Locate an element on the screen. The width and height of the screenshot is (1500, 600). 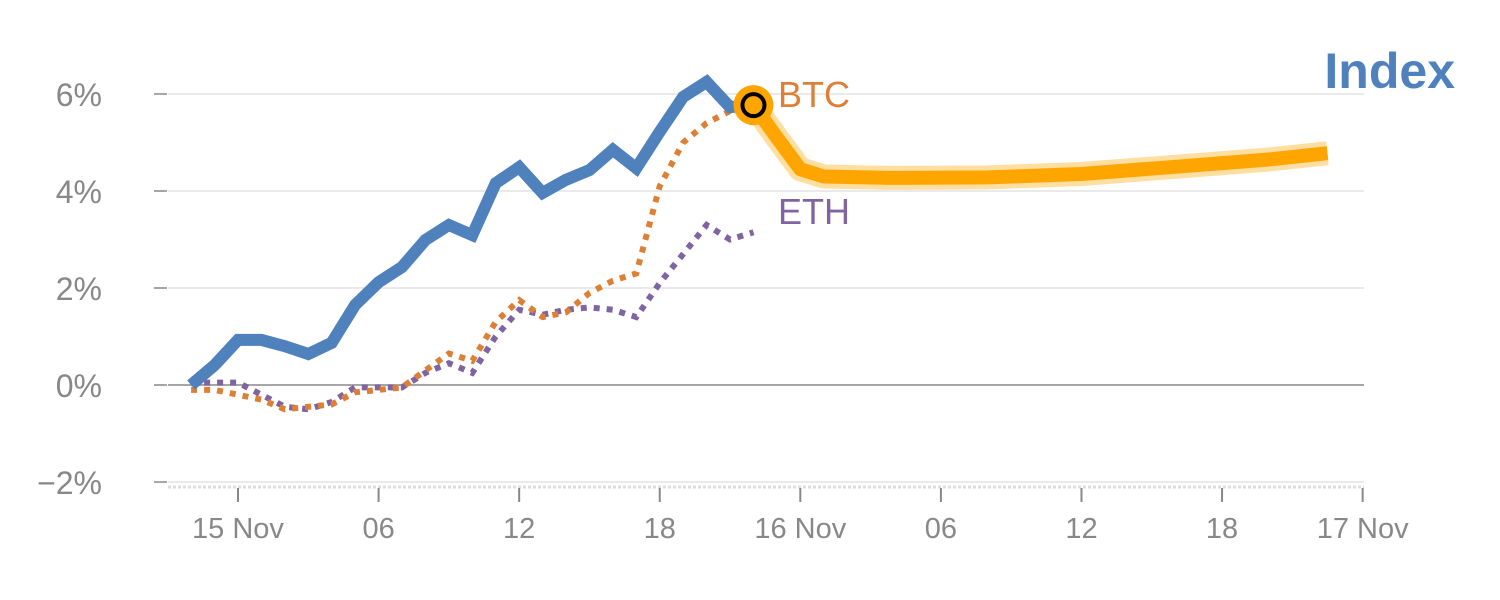
x-axis: 15 Nov 06 12 18 16 Nov 06 12 18 17 Nov is located at coordinates (788, 515).